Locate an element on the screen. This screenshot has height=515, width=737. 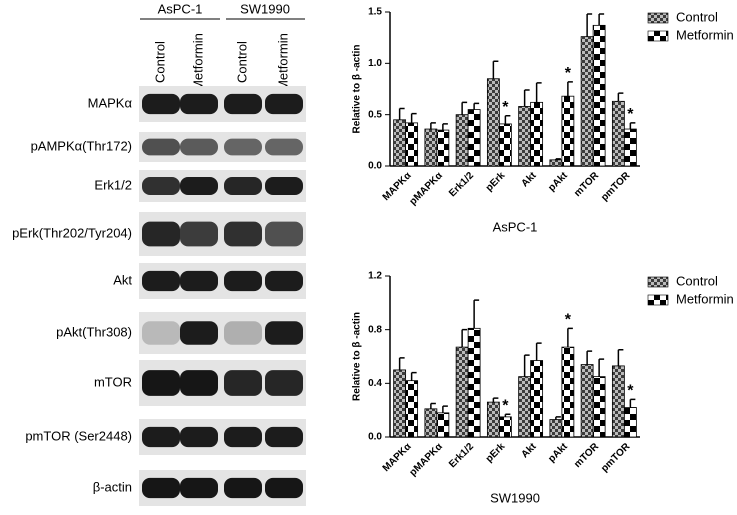
row-label: β-actin is located at coordinates (112, 486).